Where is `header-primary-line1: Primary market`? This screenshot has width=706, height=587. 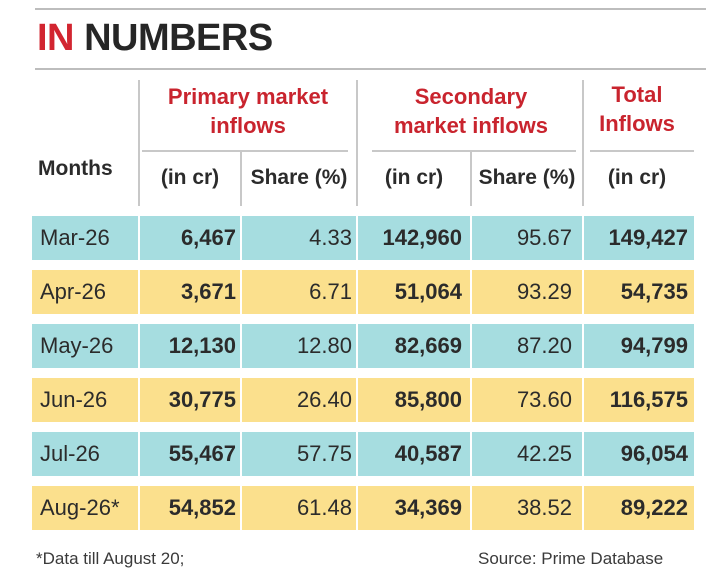 header-primary-line1: Primary market is located at coordinates (248, 96).